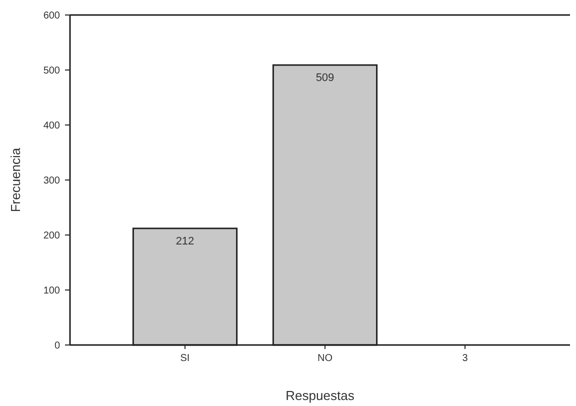 The height and width of the screenshot is (406, 576). What do you see at coordinates (320, 395) in the screenshot?
I see `x-axis-title: Respuestas` at bounding box center [320, 395].